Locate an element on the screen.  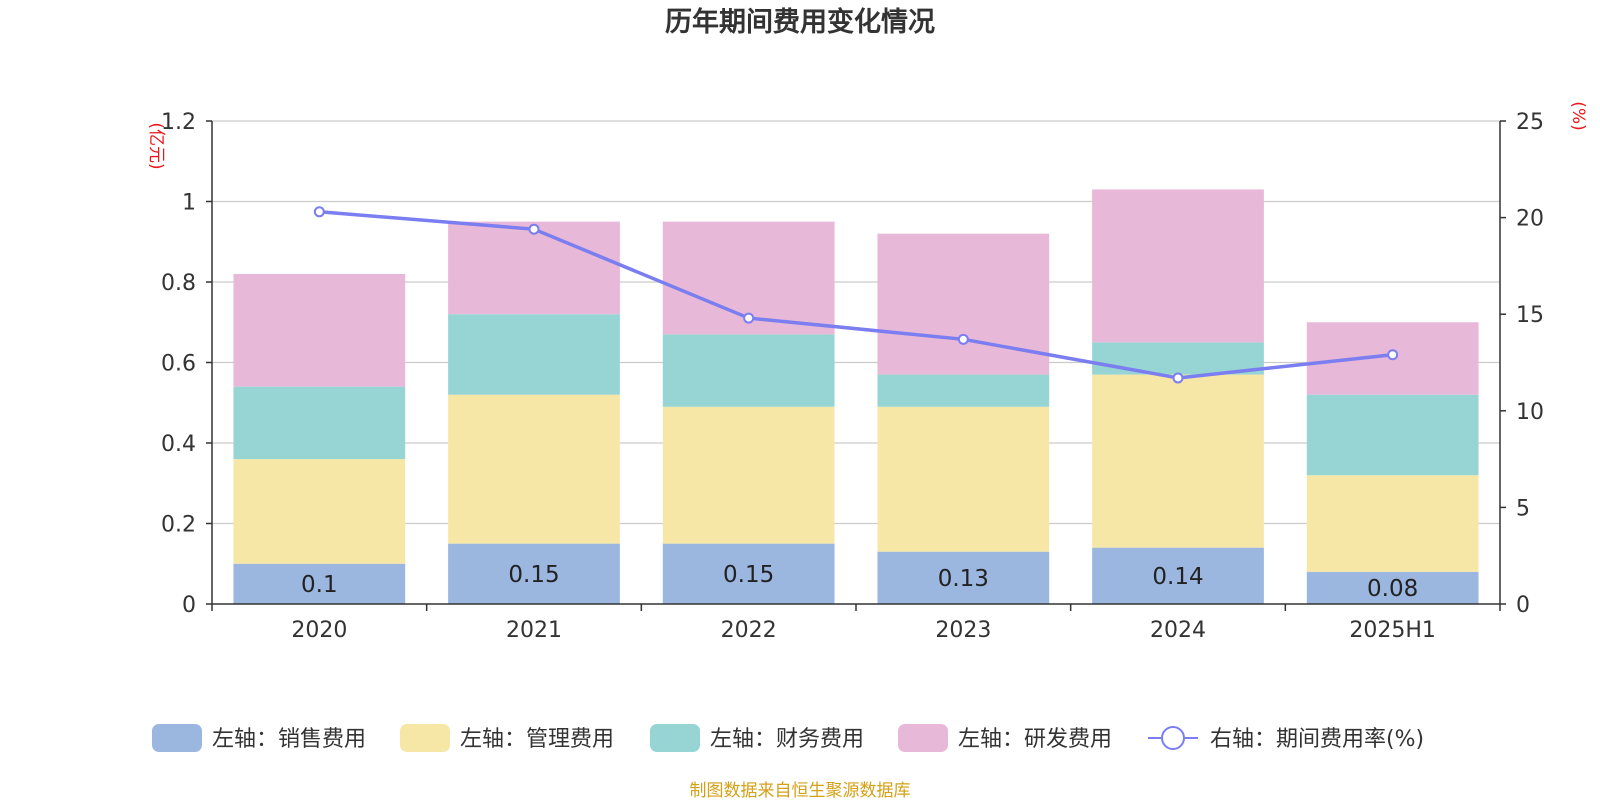
y-left-tick-label: 1.2 is located at coordinates (178, 122).